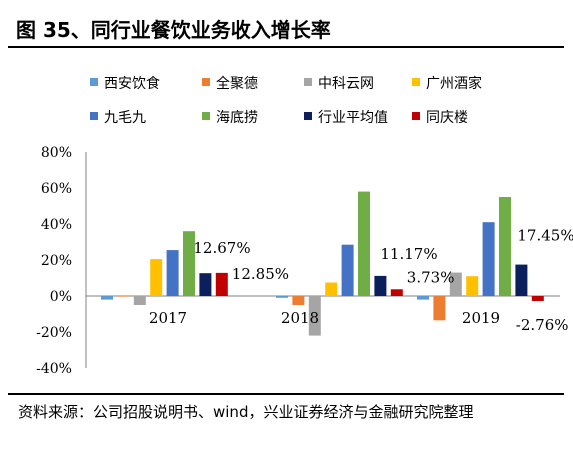 The width and height of the screenshot is (573, 458). I want to click on y-tick-label: 20%, so click(56, 261).